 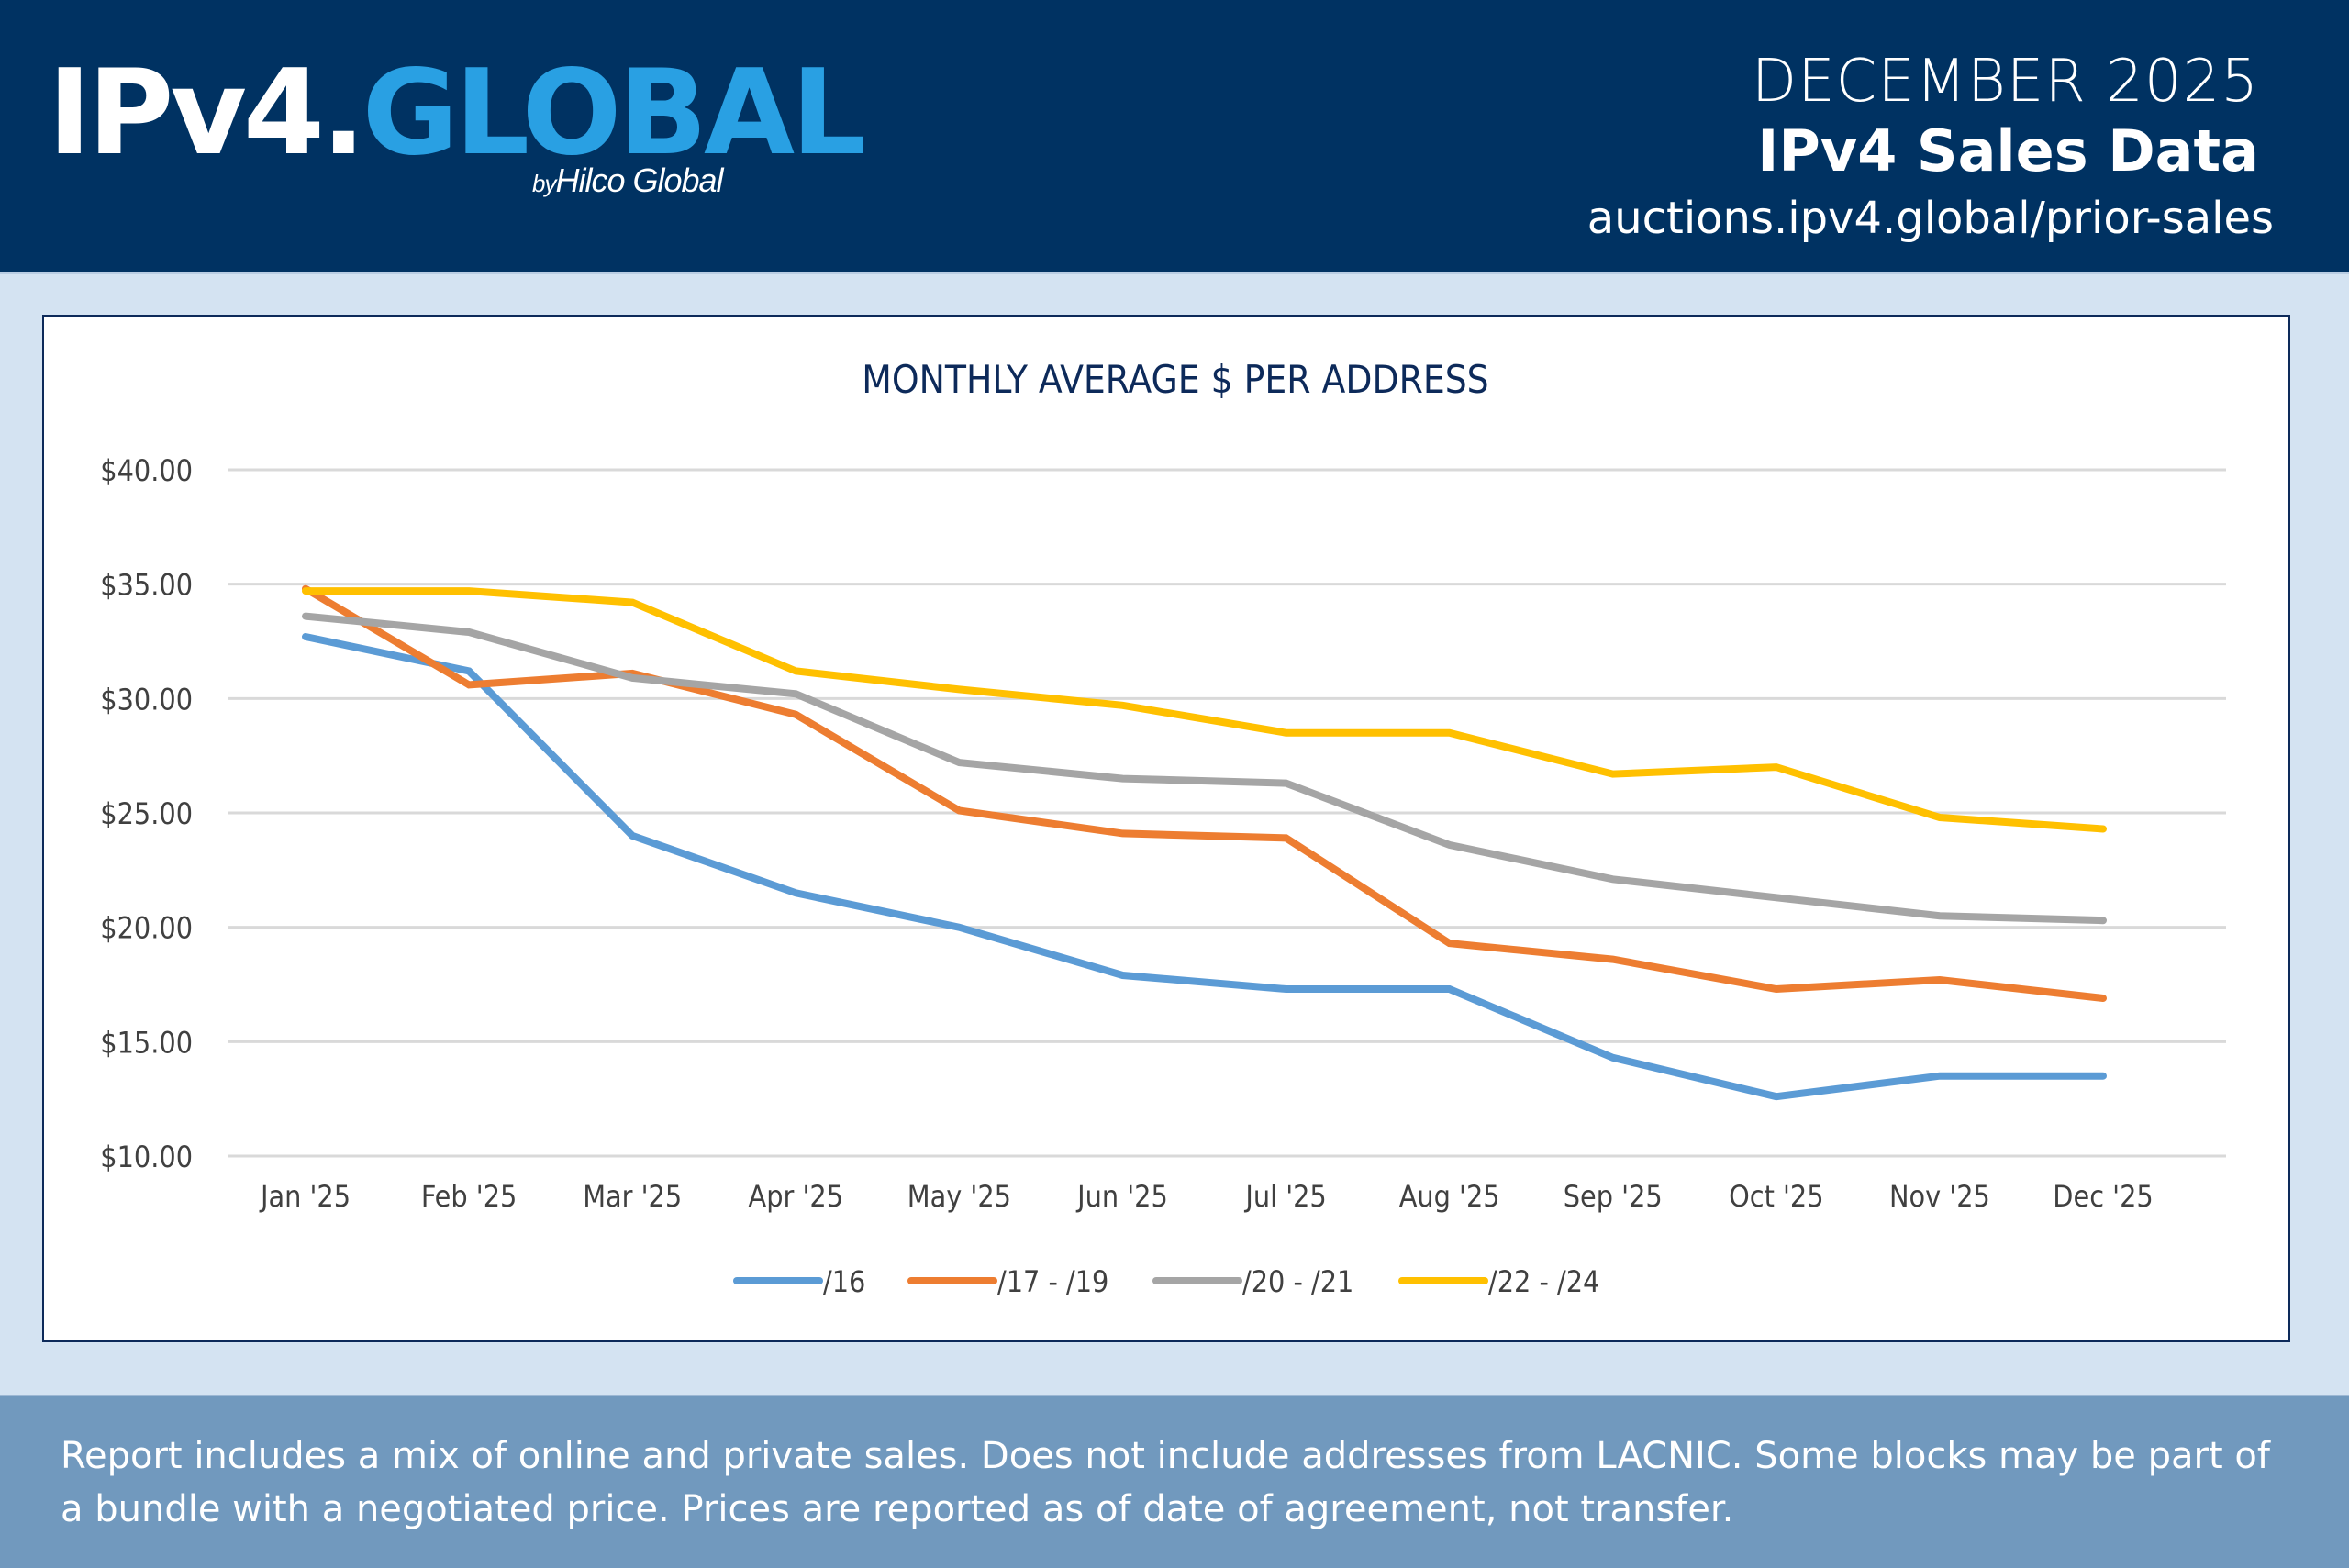 What do you see at coordinates (1930, 218) in the screenshot?
I see `report-url-link: auctions.ipv4.global/prior-sales` at bounding box center [1930, 218].